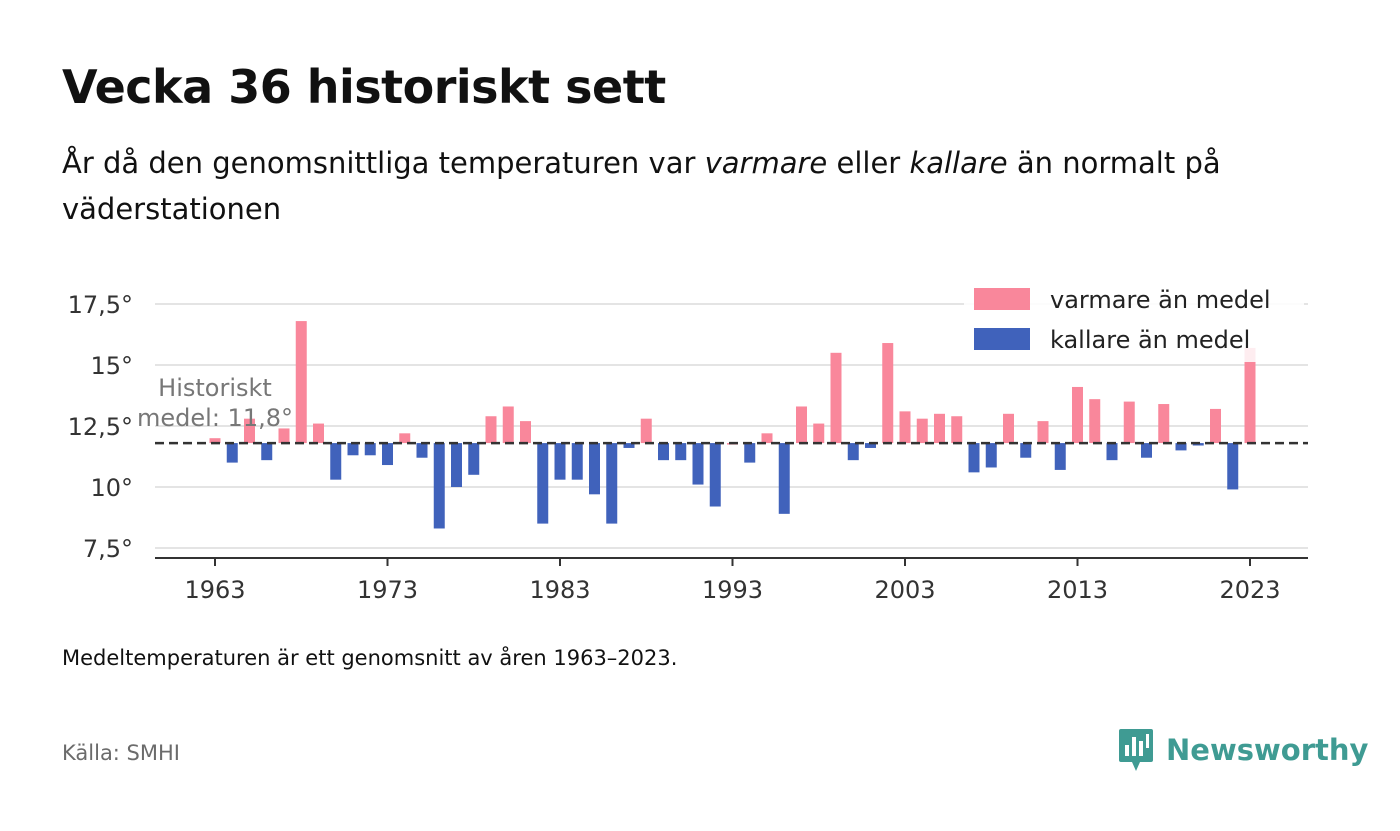  What do you see at coordinates (1160, 300) in the screenshot?
I see `legend-label: varmare än medel` at bounding box center [1160, 300].